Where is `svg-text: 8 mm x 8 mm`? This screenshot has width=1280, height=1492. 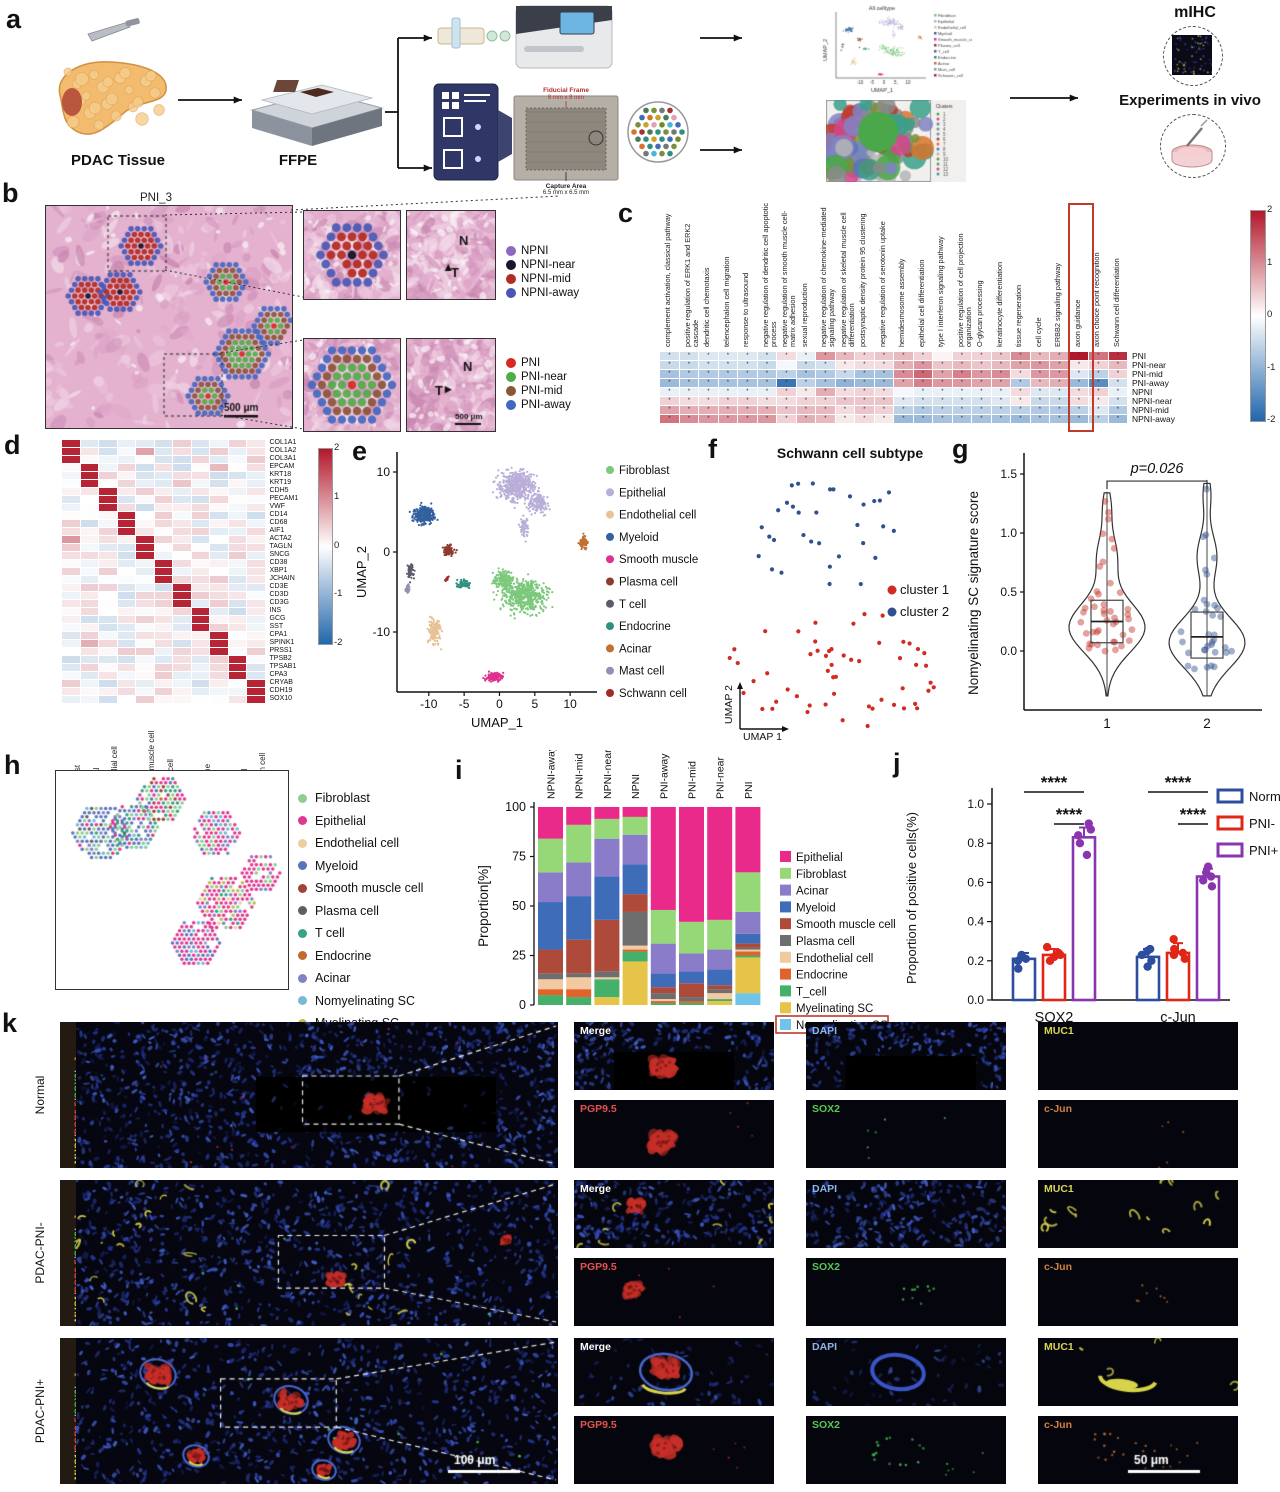 svg-text: 8 mm x 8 mm is located at coordinates (566, 98).